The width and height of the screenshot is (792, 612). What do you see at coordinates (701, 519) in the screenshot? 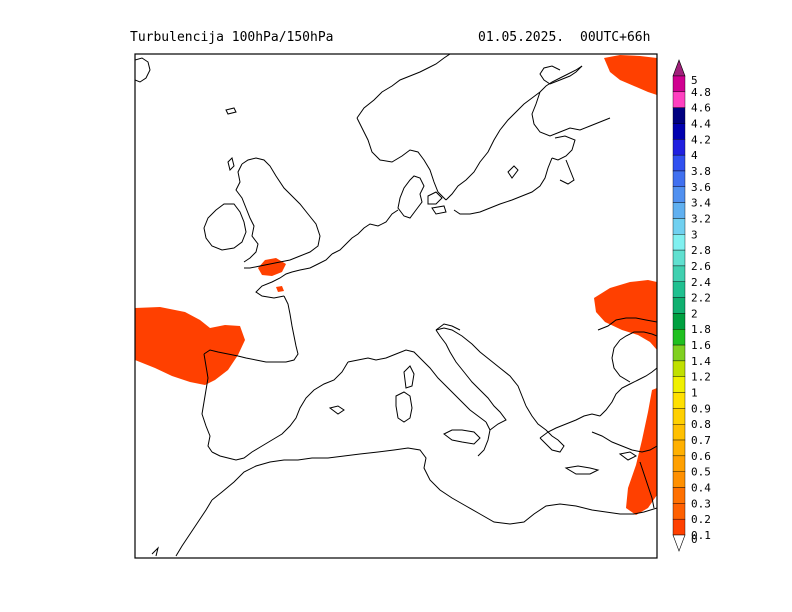
I see `legend-label: 0.2` at bounding box center [701, 519].